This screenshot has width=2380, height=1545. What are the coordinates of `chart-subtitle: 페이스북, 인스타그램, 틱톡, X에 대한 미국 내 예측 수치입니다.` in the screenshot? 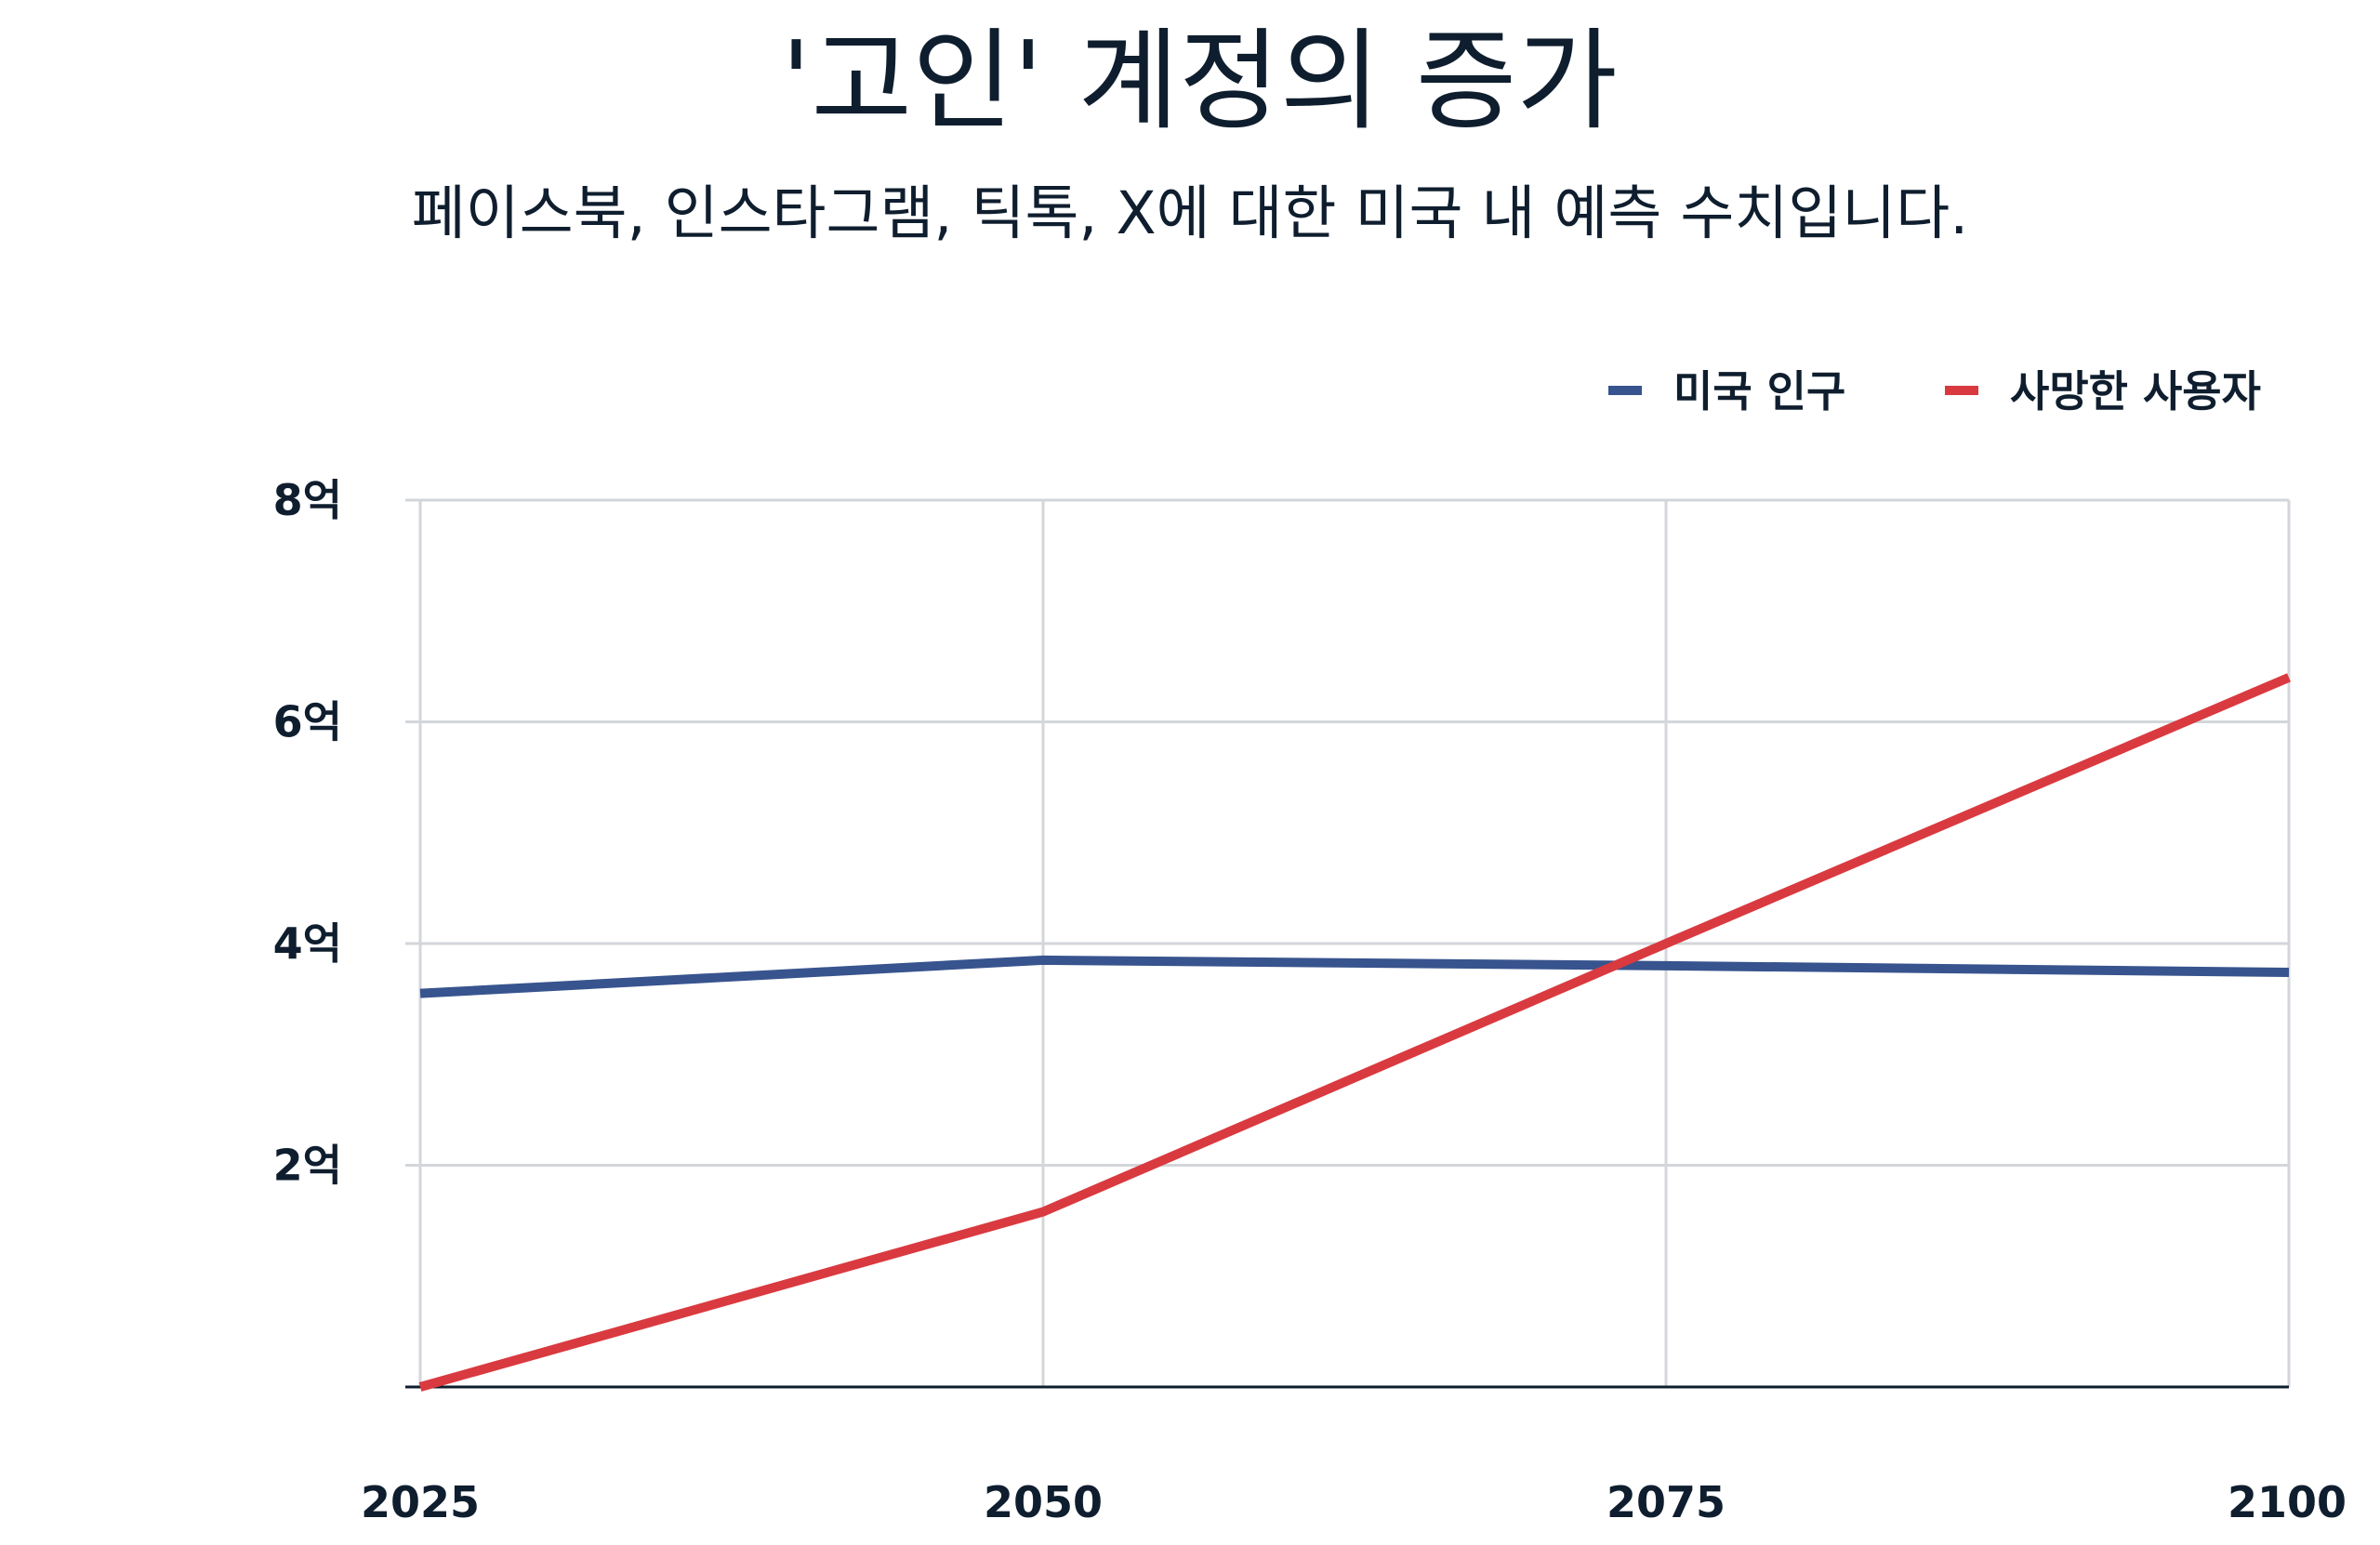 It's located at (1190, 213).